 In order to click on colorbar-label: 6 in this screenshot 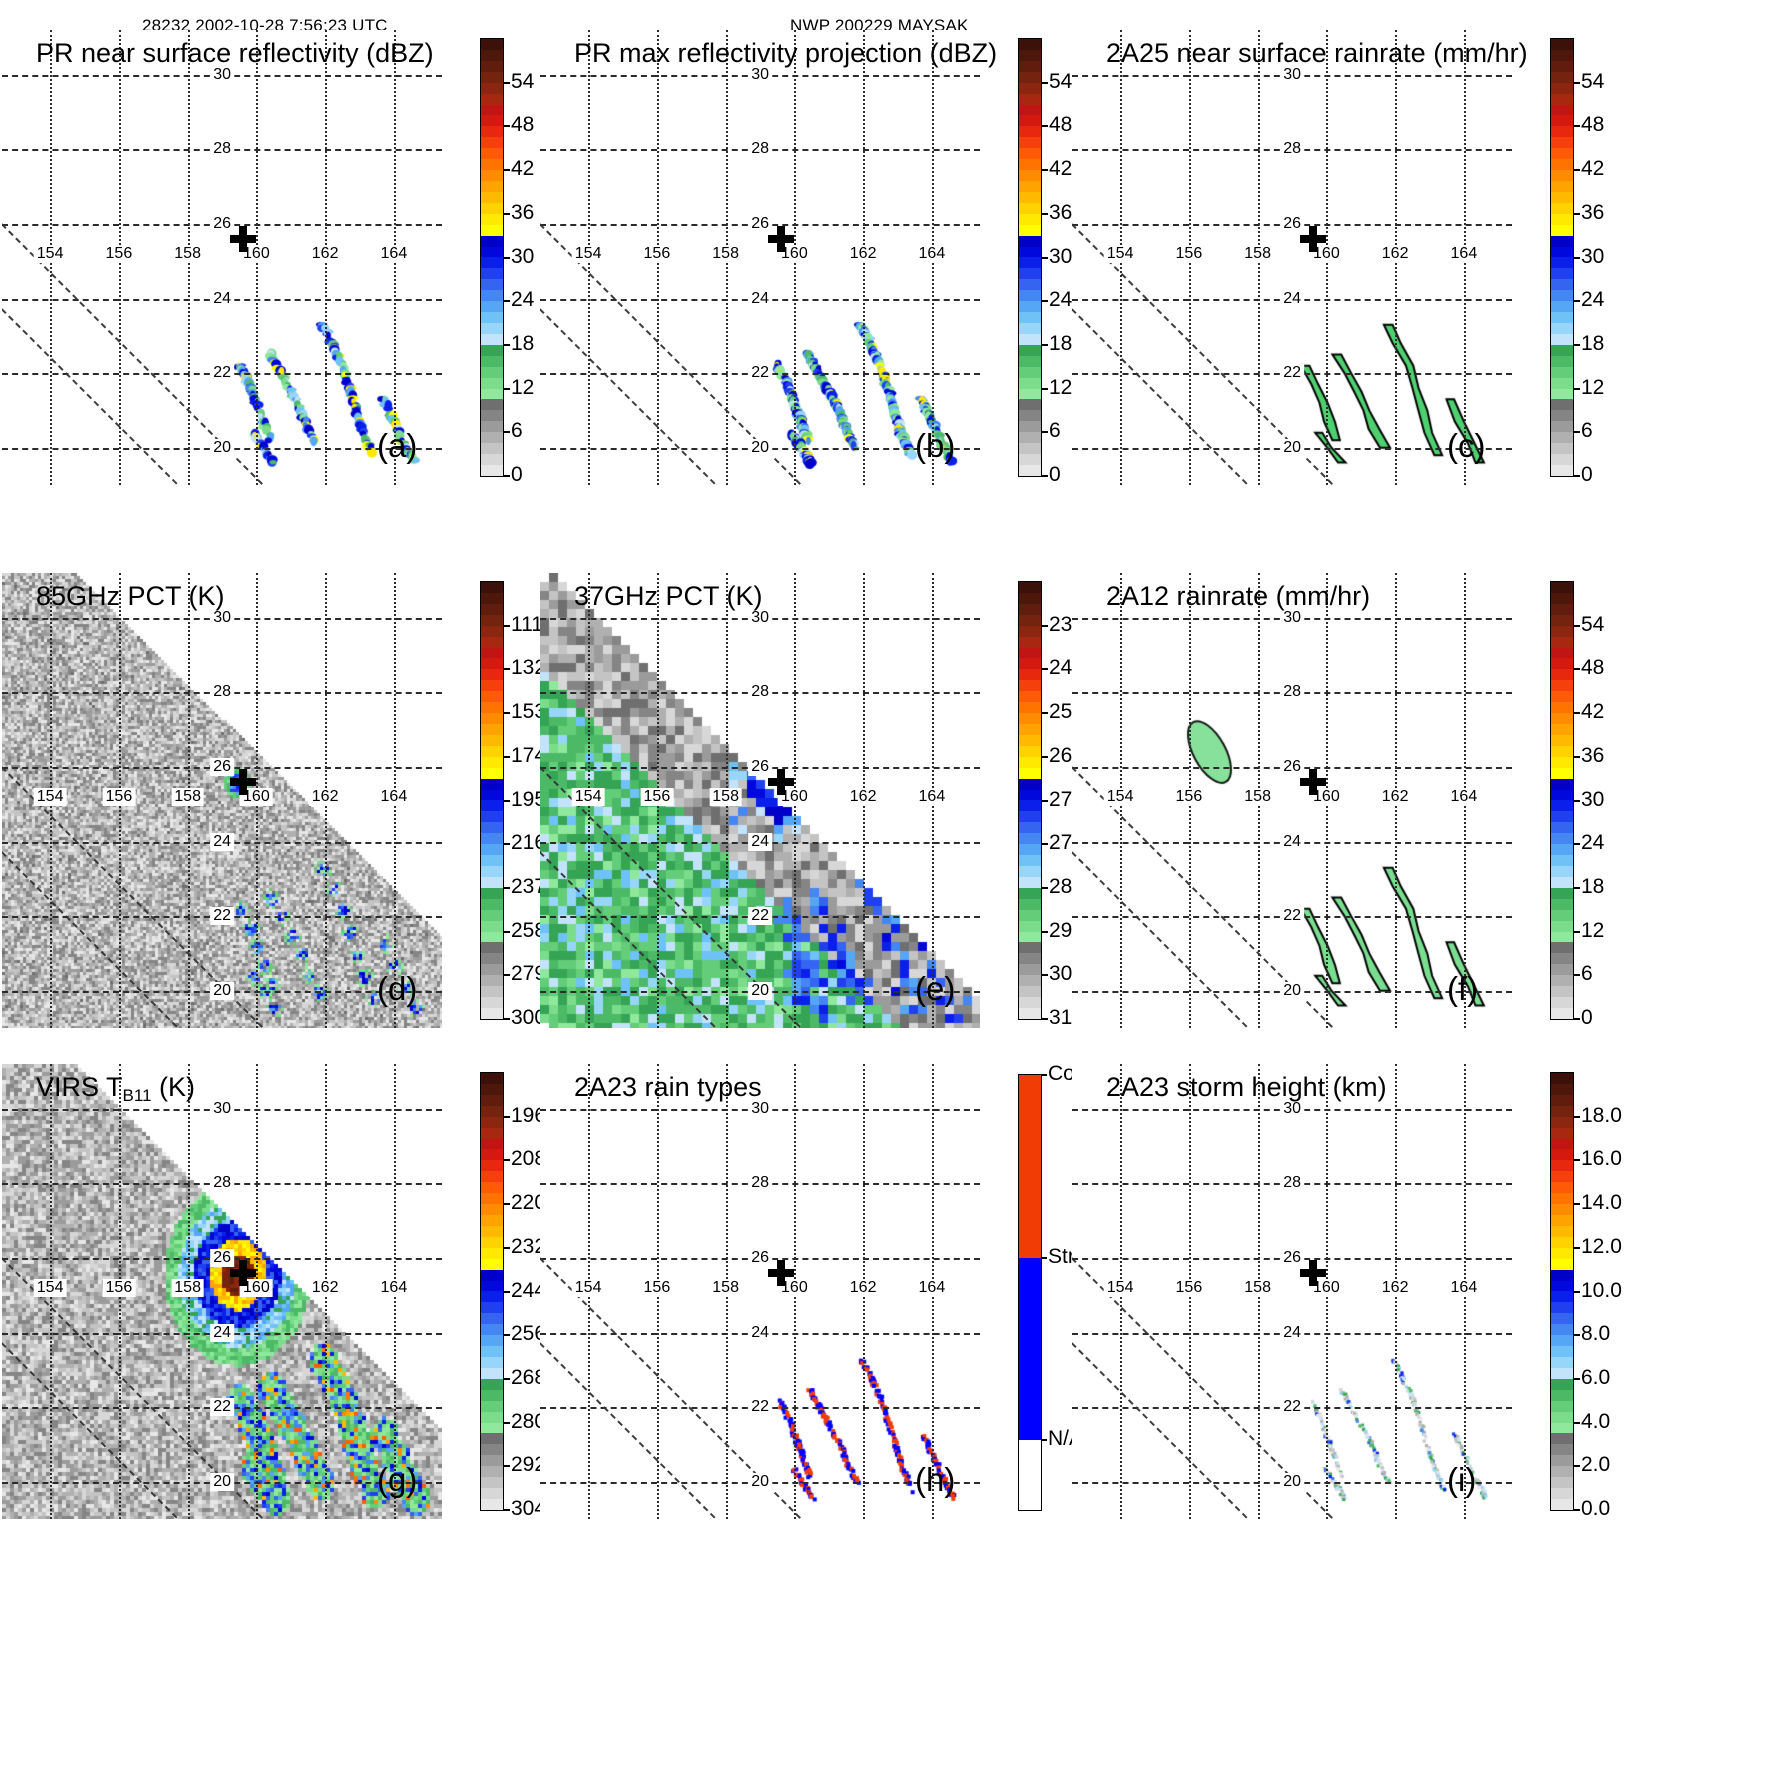, I will do `click(1587, 974)`.